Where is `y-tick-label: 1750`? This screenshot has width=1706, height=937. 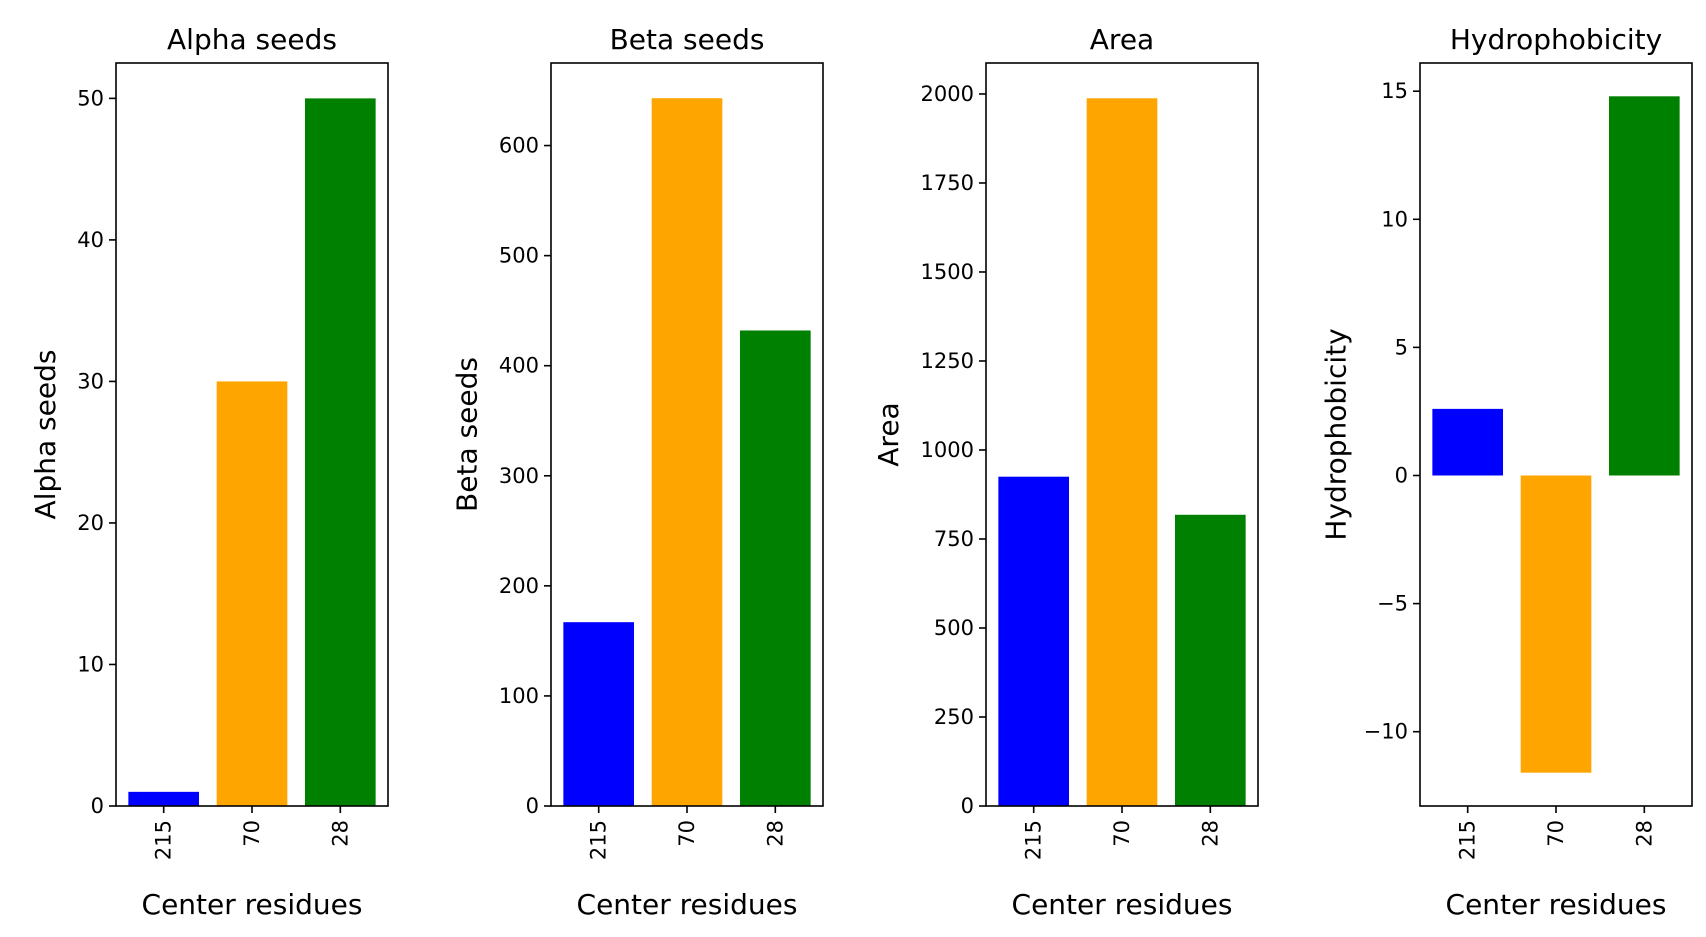 y-tick-label: 1750 is located at coordinates (947, 183).